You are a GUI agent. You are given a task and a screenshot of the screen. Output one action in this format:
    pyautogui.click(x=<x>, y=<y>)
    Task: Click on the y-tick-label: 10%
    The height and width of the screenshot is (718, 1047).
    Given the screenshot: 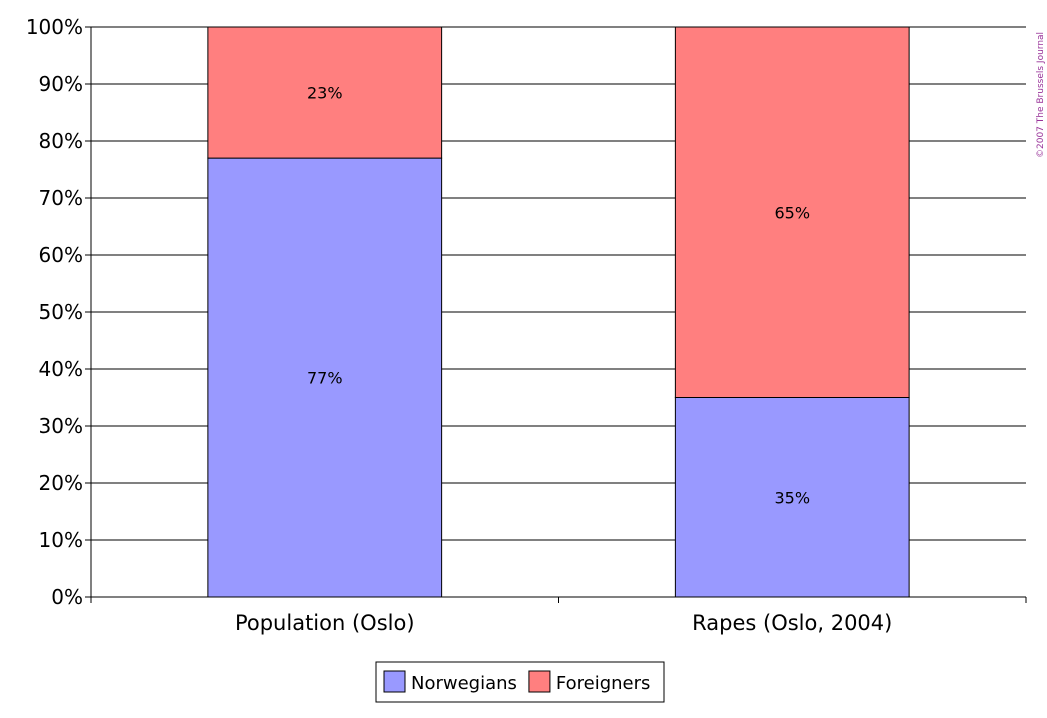 What is the action you would take?
    pyautogui.click(x=61, y=540)
    